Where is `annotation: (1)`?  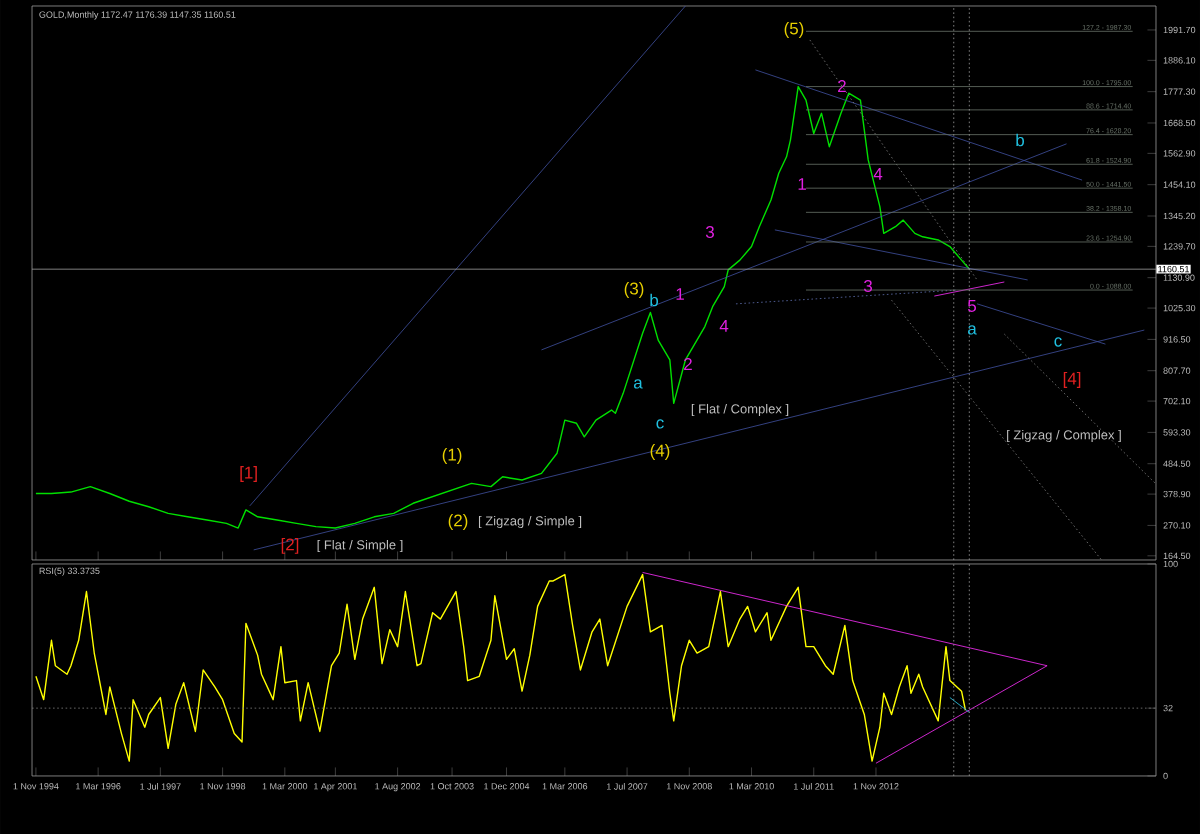 annotation: (1) is located at coordinates (452, 456).